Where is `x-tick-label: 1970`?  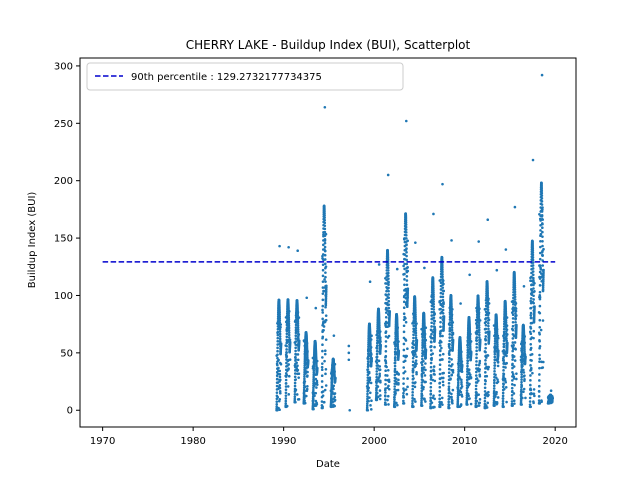 x-tick-label: 1970 is located at coordinates (102, 441).